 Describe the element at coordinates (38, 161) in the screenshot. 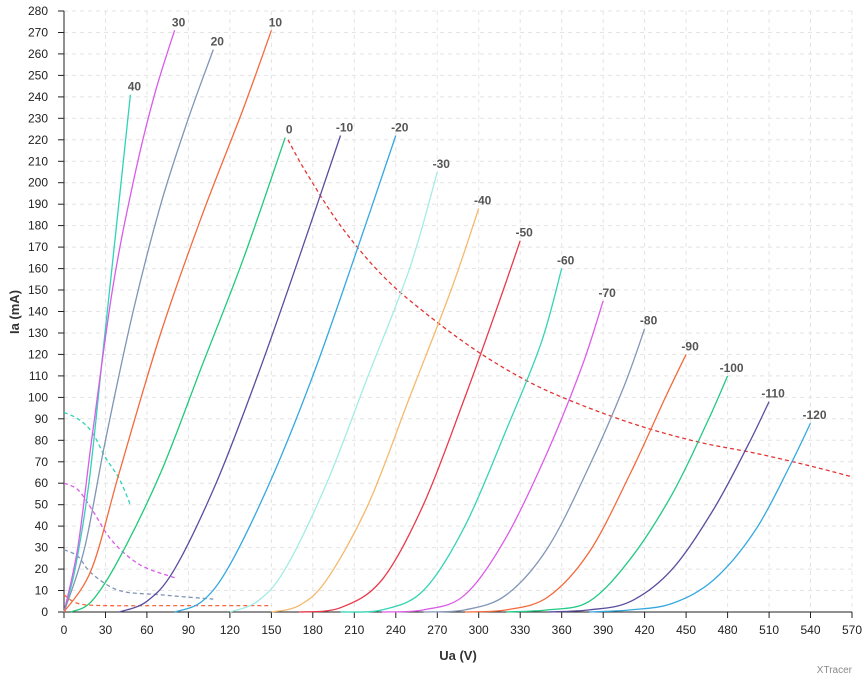

I see `y-tick-label: 210` at that location.